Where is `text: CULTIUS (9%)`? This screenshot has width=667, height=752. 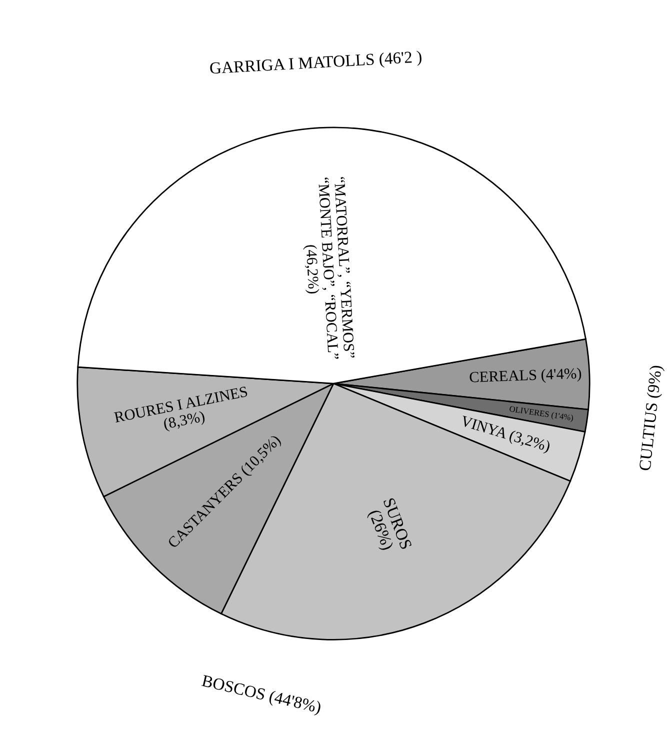
text: CULTIUS (9%) is located at coordinates (651, 418).